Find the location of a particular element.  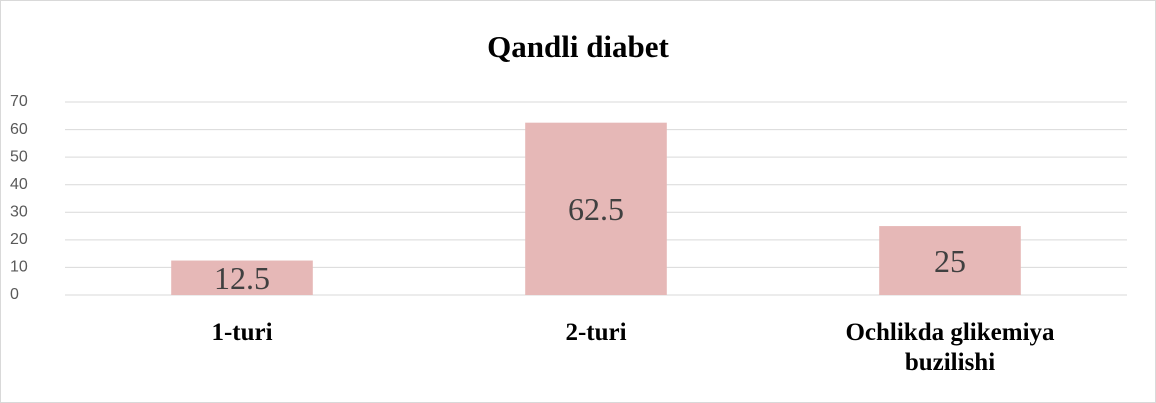

x-tick-label: 1-turi is located at coordinates (242, 332).